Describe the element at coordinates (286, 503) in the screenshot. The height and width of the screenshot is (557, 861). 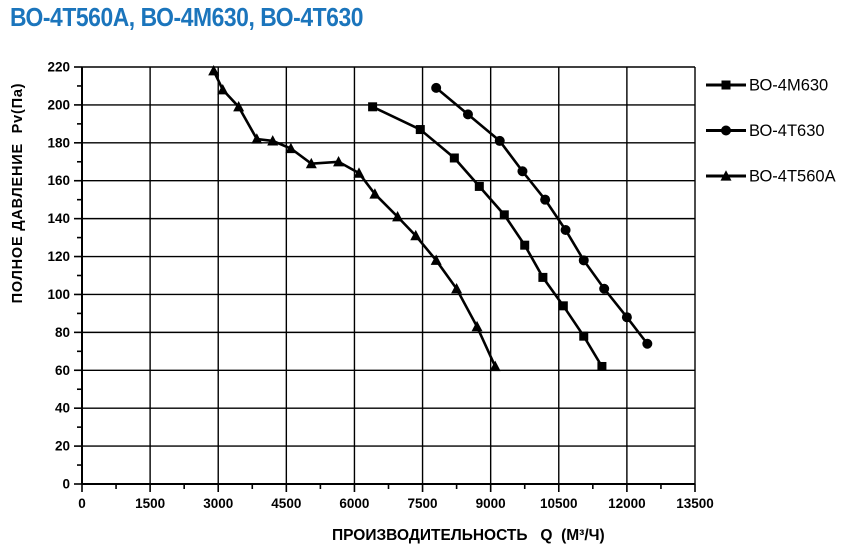
I see `x-tick-label: 4500` at that location.